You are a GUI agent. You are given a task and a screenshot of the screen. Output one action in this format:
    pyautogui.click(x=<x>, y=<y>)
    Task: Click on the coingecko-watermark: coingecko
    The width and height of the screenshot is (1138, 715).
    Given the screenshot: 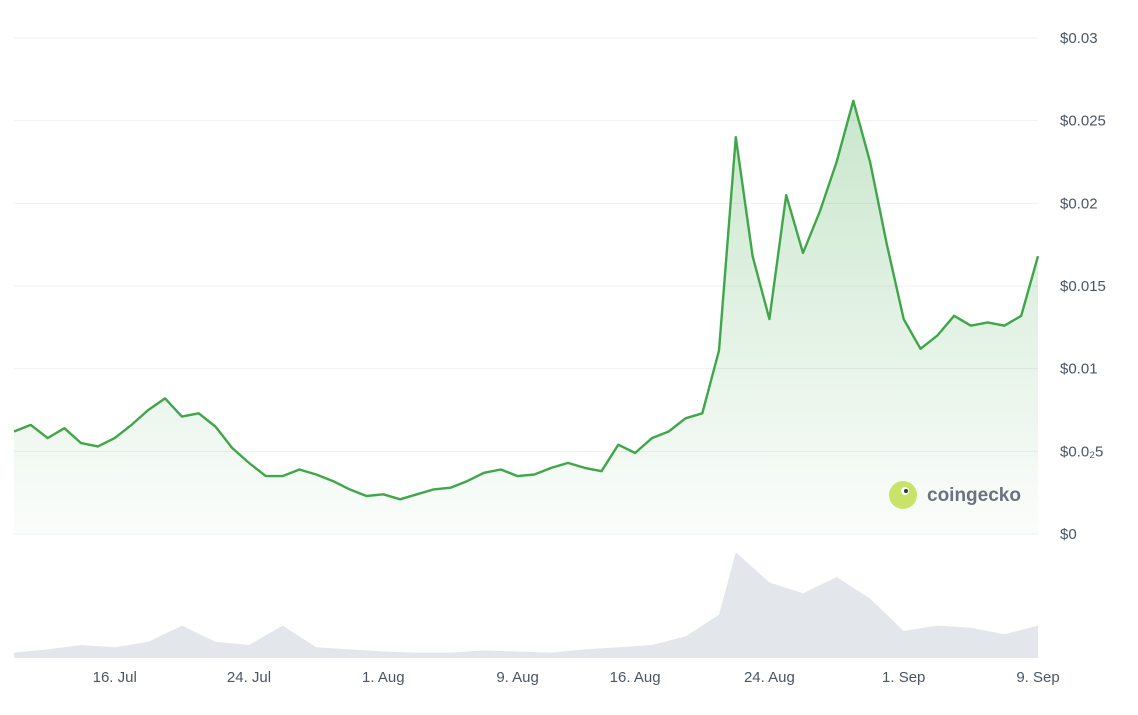 What is the action you would take?
    pyautogui.click(x=955, y=495)
    